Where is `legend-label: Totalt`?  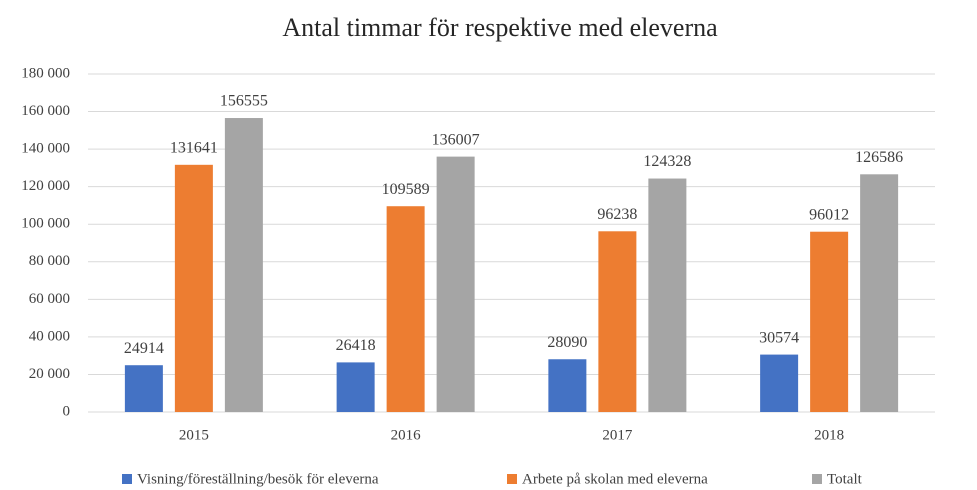
legend-label: Totalt is located at coordinates (845, 479).